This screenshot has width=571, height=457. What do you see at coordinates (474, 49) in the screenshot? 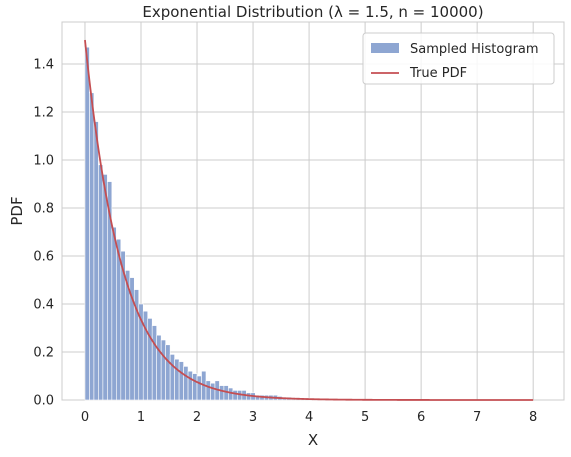
I see `legend-histogram-label: Sampled Histogram` at bounding box center [474, 49].